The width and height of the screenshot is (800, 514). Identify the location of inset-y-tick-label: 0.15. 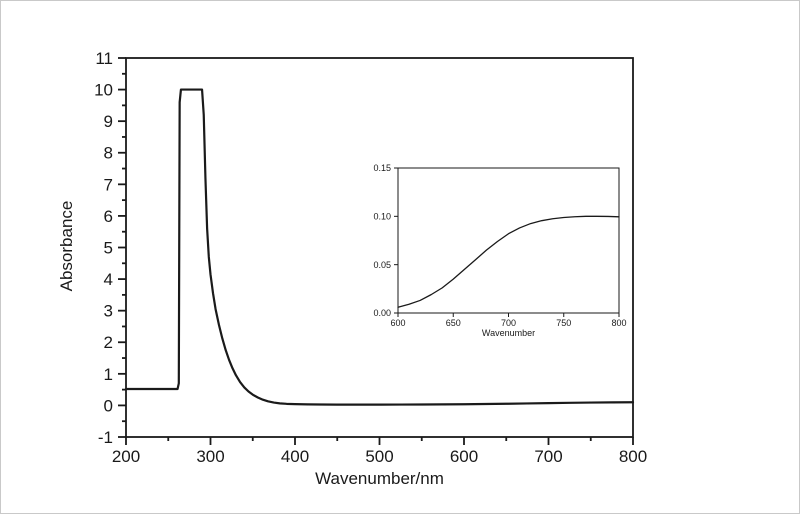
(382, 168).